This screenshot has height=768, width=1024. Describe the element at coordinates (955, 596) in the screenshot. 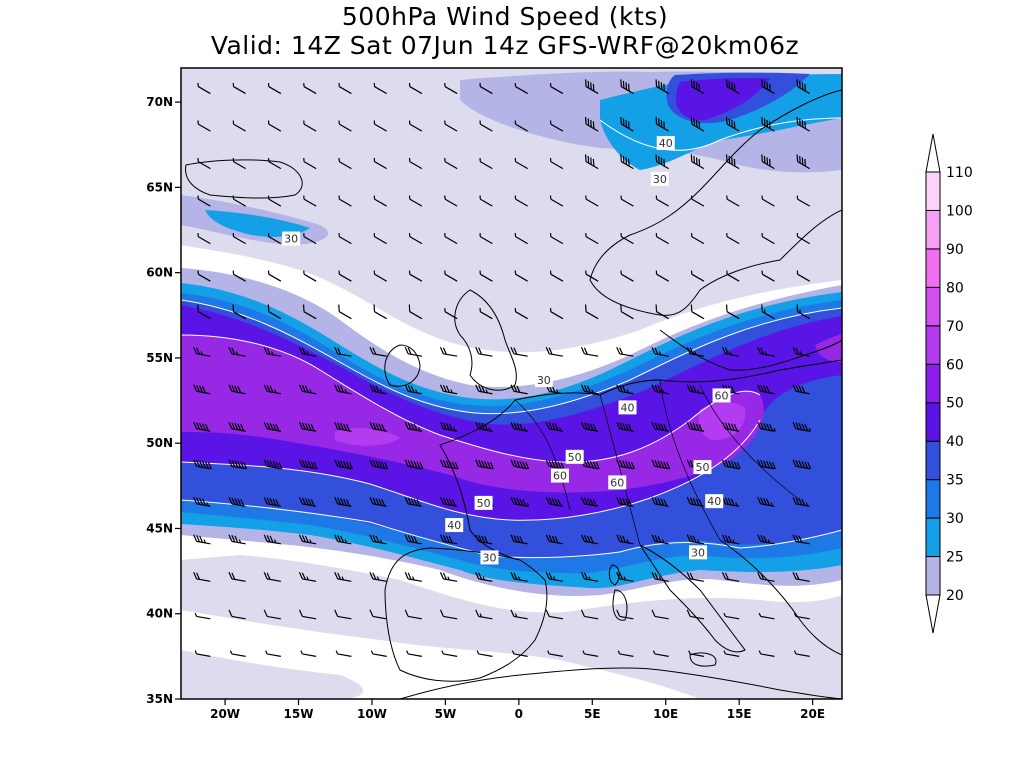

I see `colorbar-label: 20` at that location.